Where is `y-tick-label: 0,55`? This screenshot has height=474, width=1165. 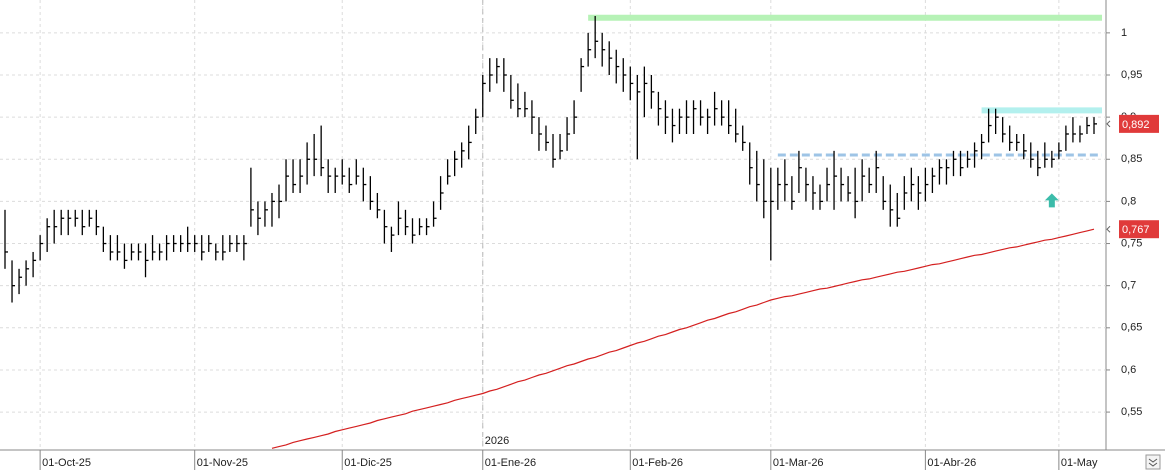 y-tick-label: 0,55 is located at coordinates (1131, 412).